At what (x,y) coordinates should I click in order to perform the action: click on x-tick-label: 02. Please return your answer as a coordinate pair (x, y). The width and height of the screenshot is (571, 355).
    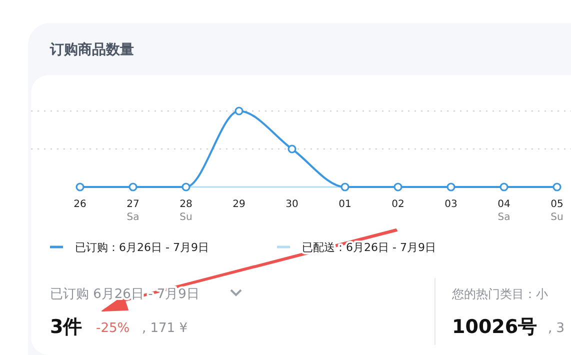
    Looking at the image, I should click on (398, 204).